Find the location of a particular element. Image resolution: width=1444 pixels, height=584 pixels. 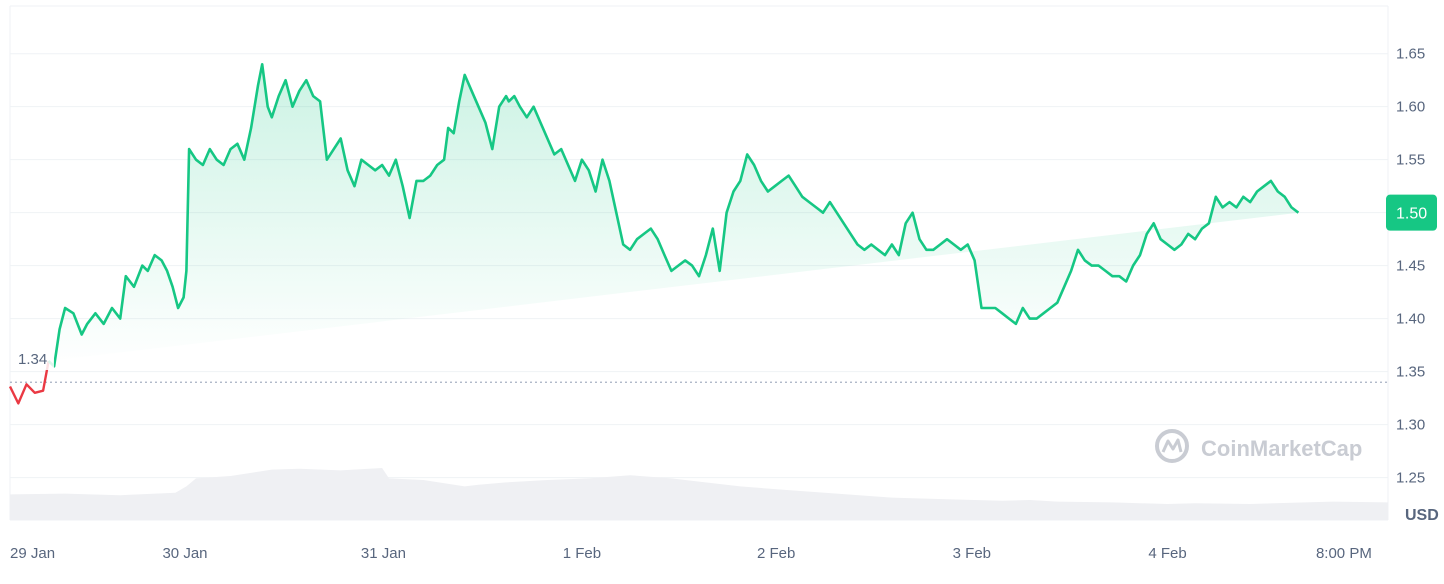

current-price-value: 1.50 is located at coordinates (1411, 214).